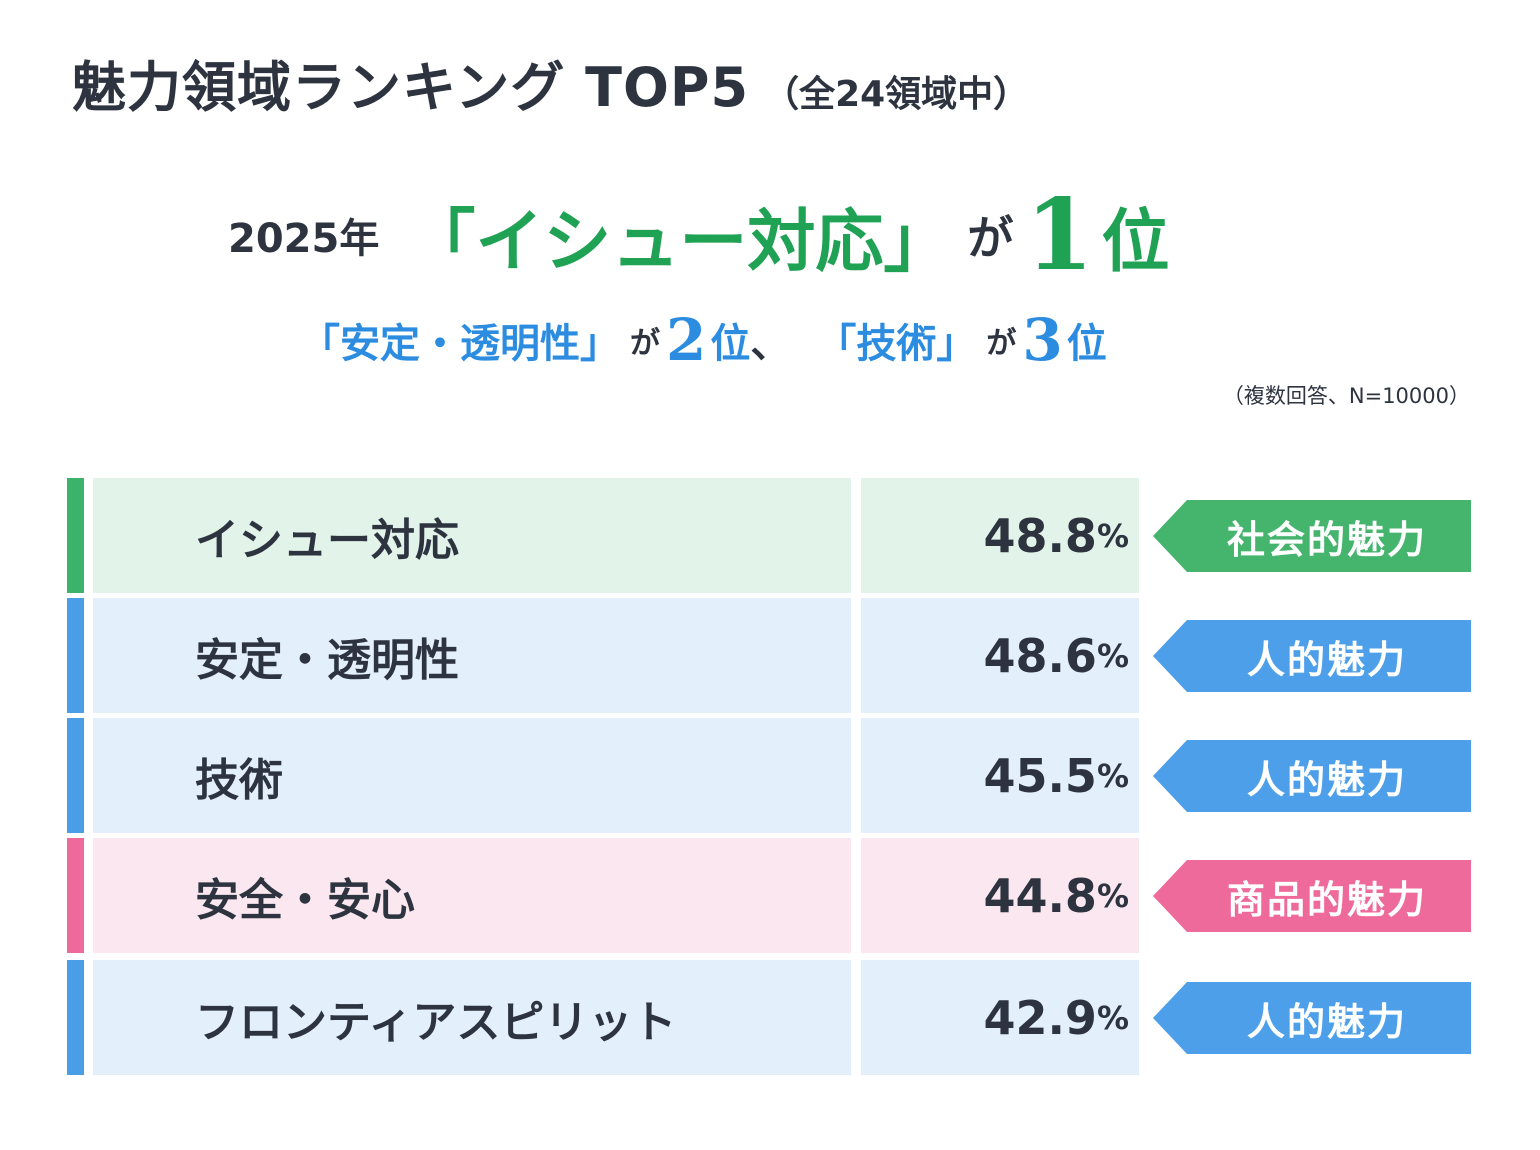  What do you see at coordinates (239, 780) in the screenshot?
I see `row-name: 技術` at bounding box center [239, 780].